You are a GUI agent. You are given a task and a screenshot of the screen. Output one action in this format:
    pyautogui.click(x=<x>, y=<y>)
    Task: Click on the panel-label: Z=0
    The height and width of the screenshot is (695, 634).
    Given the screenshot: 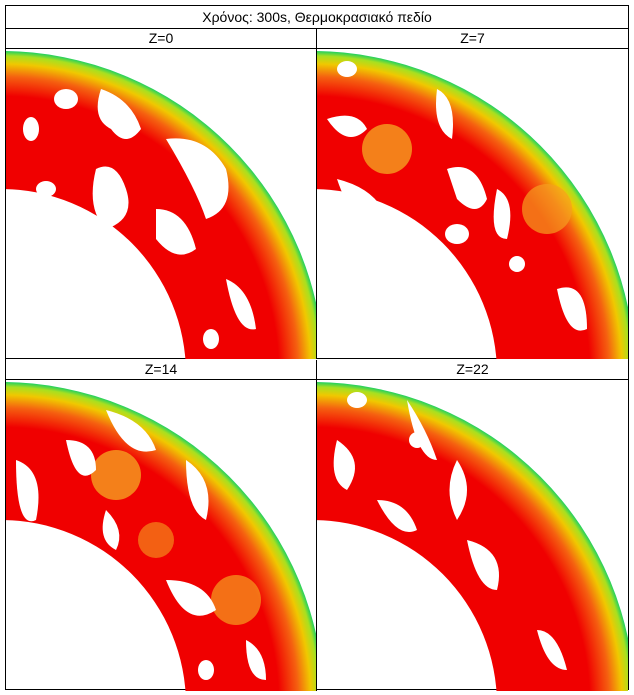 What is the action you would take?
    pyautogui.click(x=161, y=39)
    